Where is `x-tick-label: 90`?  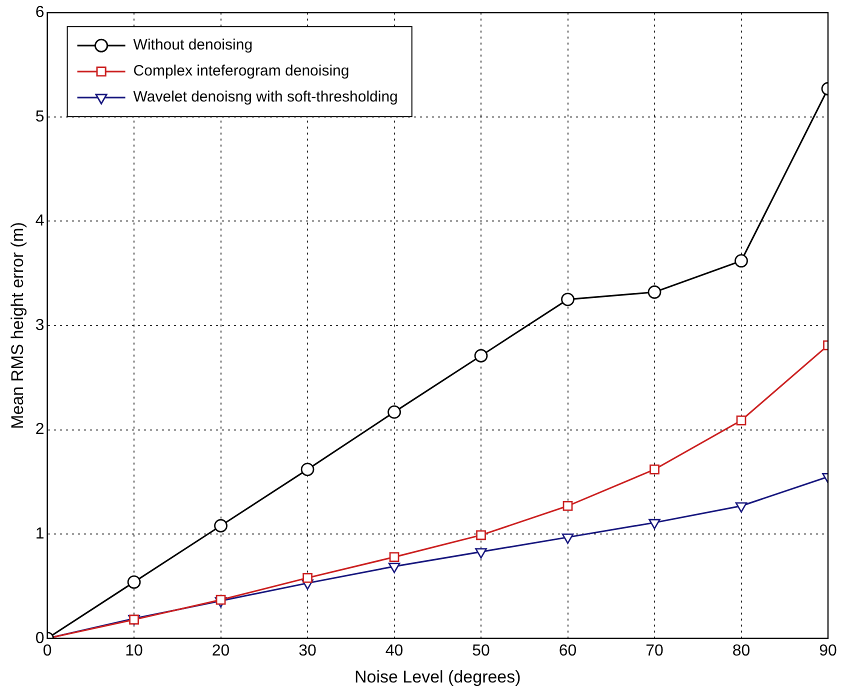
x-tick-label: 90 is located at coordinates (828, 651).